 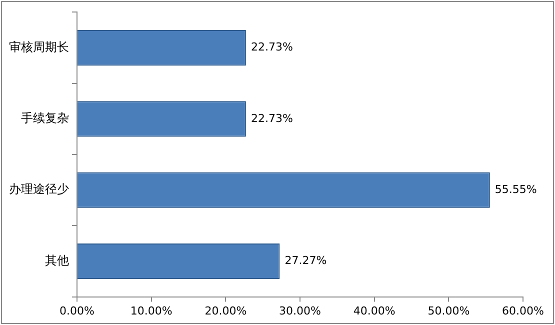 What do you see at coordinates (449, 311) in the screenshot?
I see `x-tick-label: 50.00%` at bounding box center [449, 311].